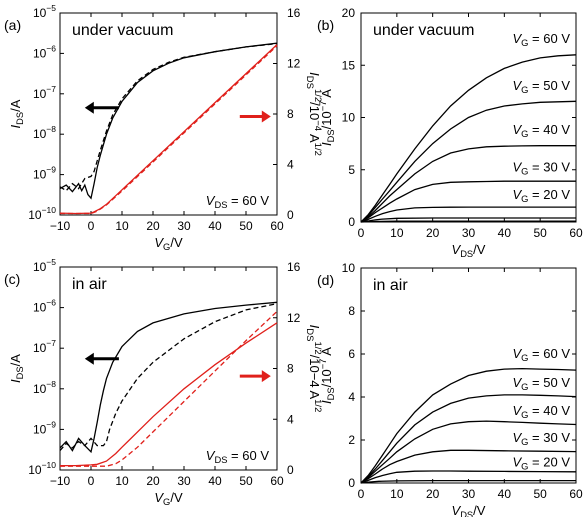 The width and height of the screenshot is (585, 517). I want to click on y-tick-label: 10⁻⁹, so click(44, 427).